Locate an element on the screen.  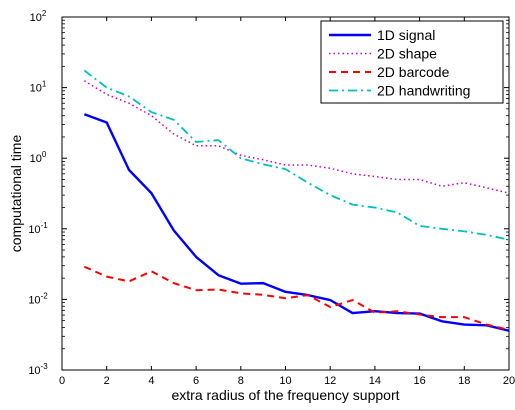
legend-label: 2D handwriting is located at coordinates (423, 91).